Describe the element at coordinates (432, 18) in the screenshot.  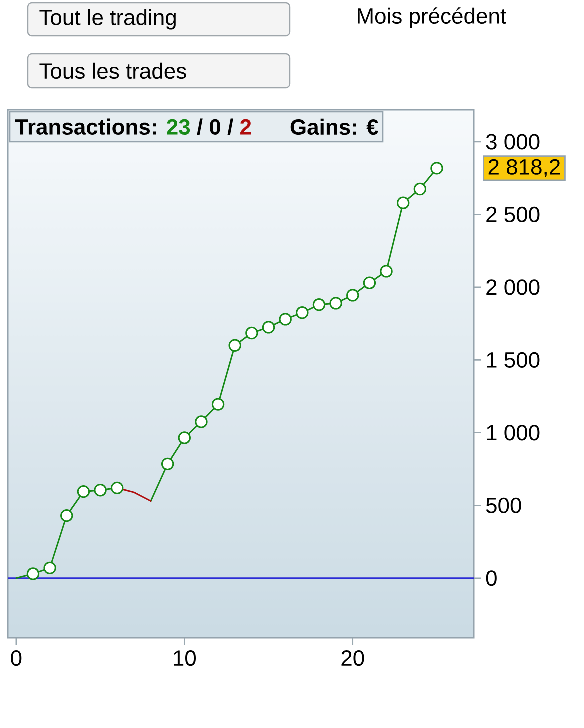
I see `text: Mois précédent` at that location.